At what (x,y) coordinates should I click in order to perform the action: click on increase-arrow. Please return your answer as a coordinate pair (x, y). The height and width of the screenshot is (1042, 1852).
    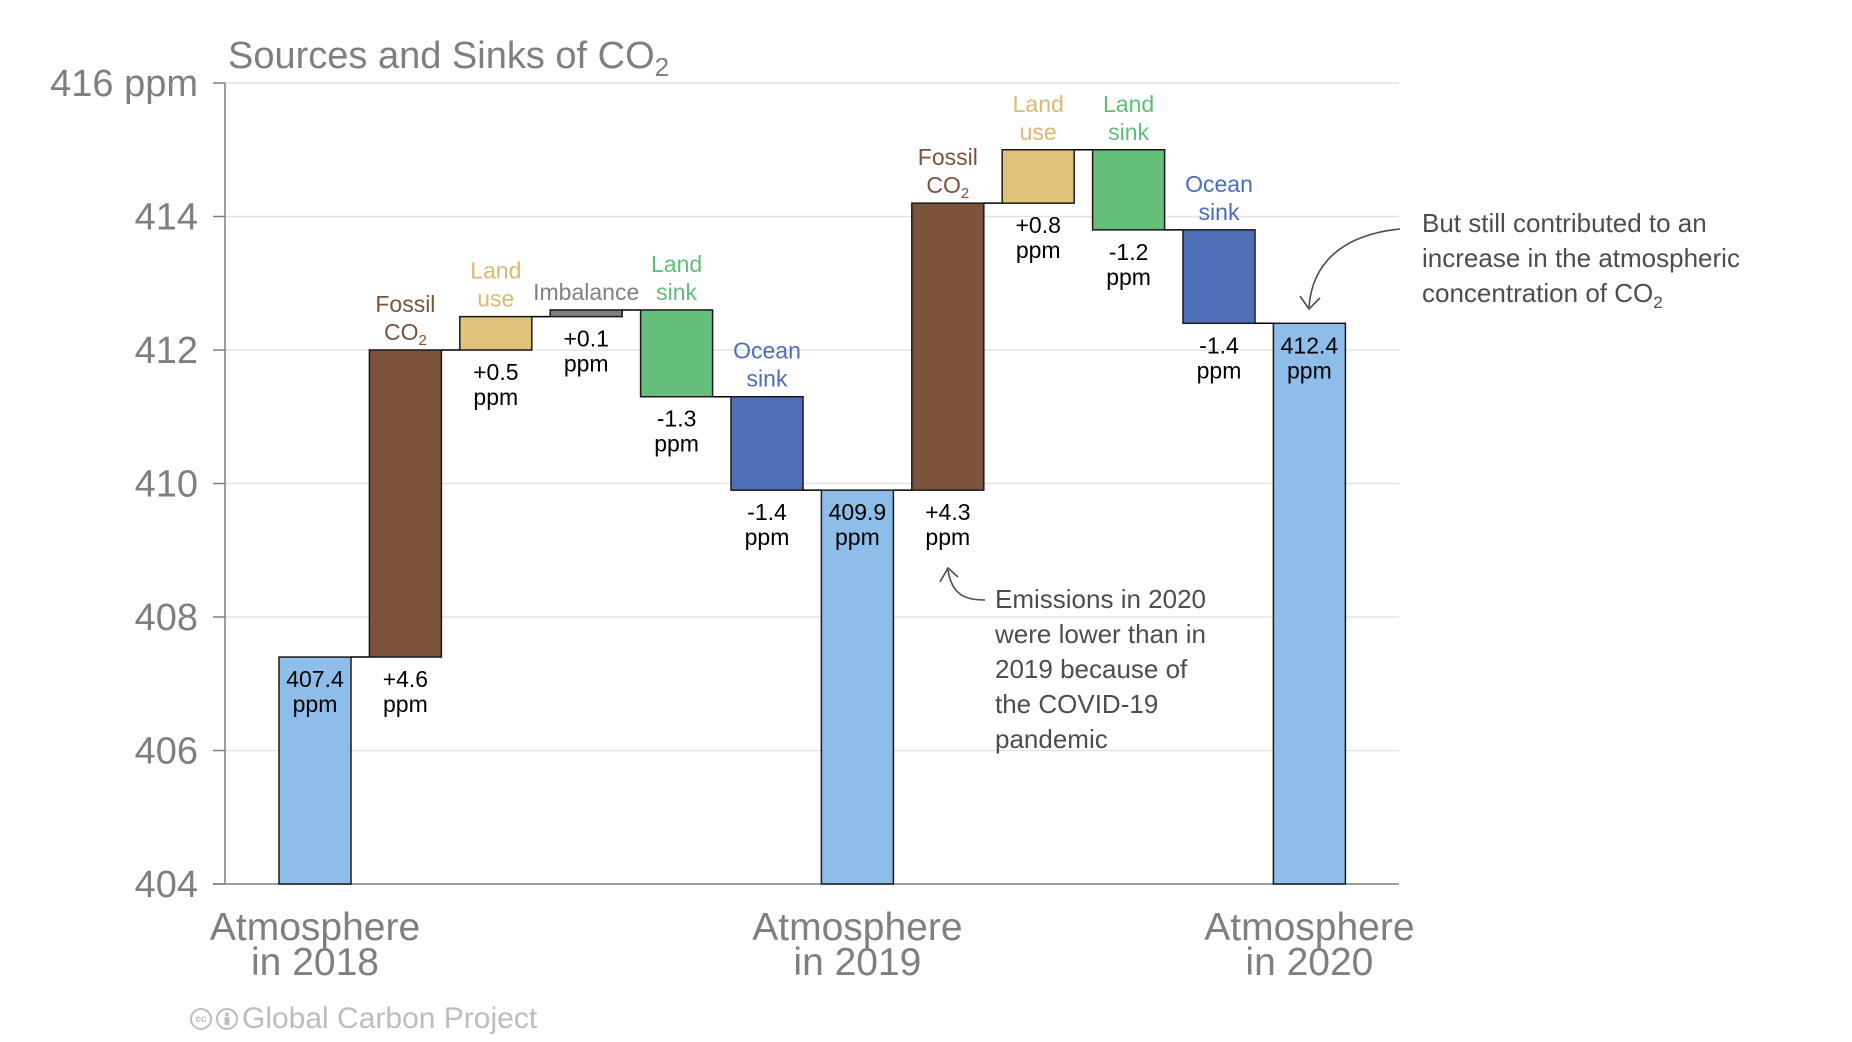
    Looking at the image, I should click on (1354, 268).